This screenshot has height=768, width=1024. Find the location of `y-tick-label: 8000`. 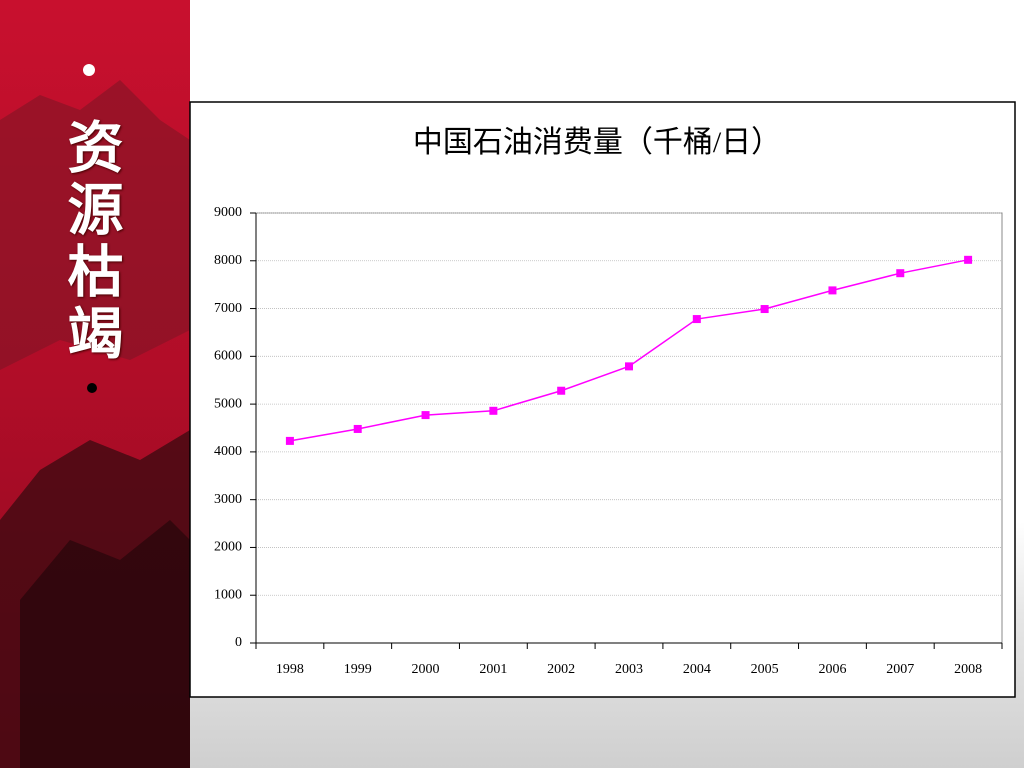

y-tick-label: 8000 is located at coordinates (228, 260).